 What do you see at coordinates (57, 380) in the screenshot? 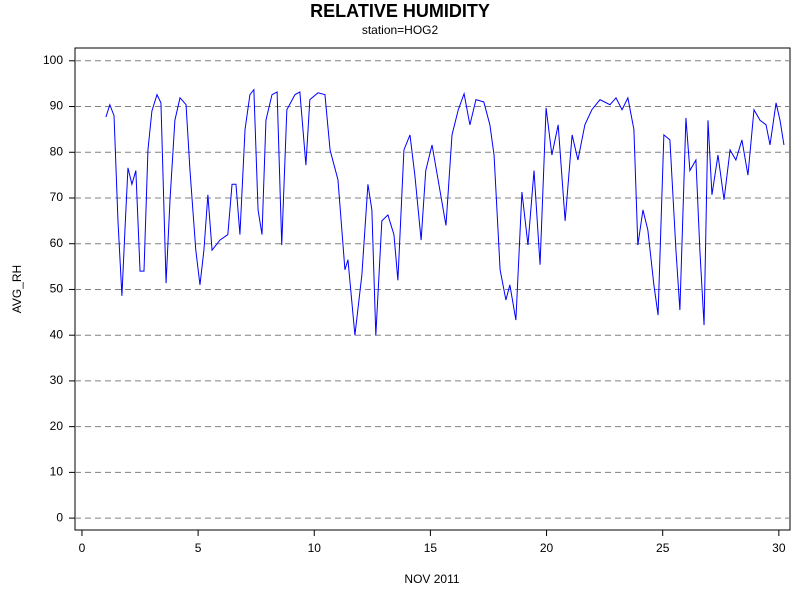
I see `y-tick-label: 30` at bounding box center [57, 380].